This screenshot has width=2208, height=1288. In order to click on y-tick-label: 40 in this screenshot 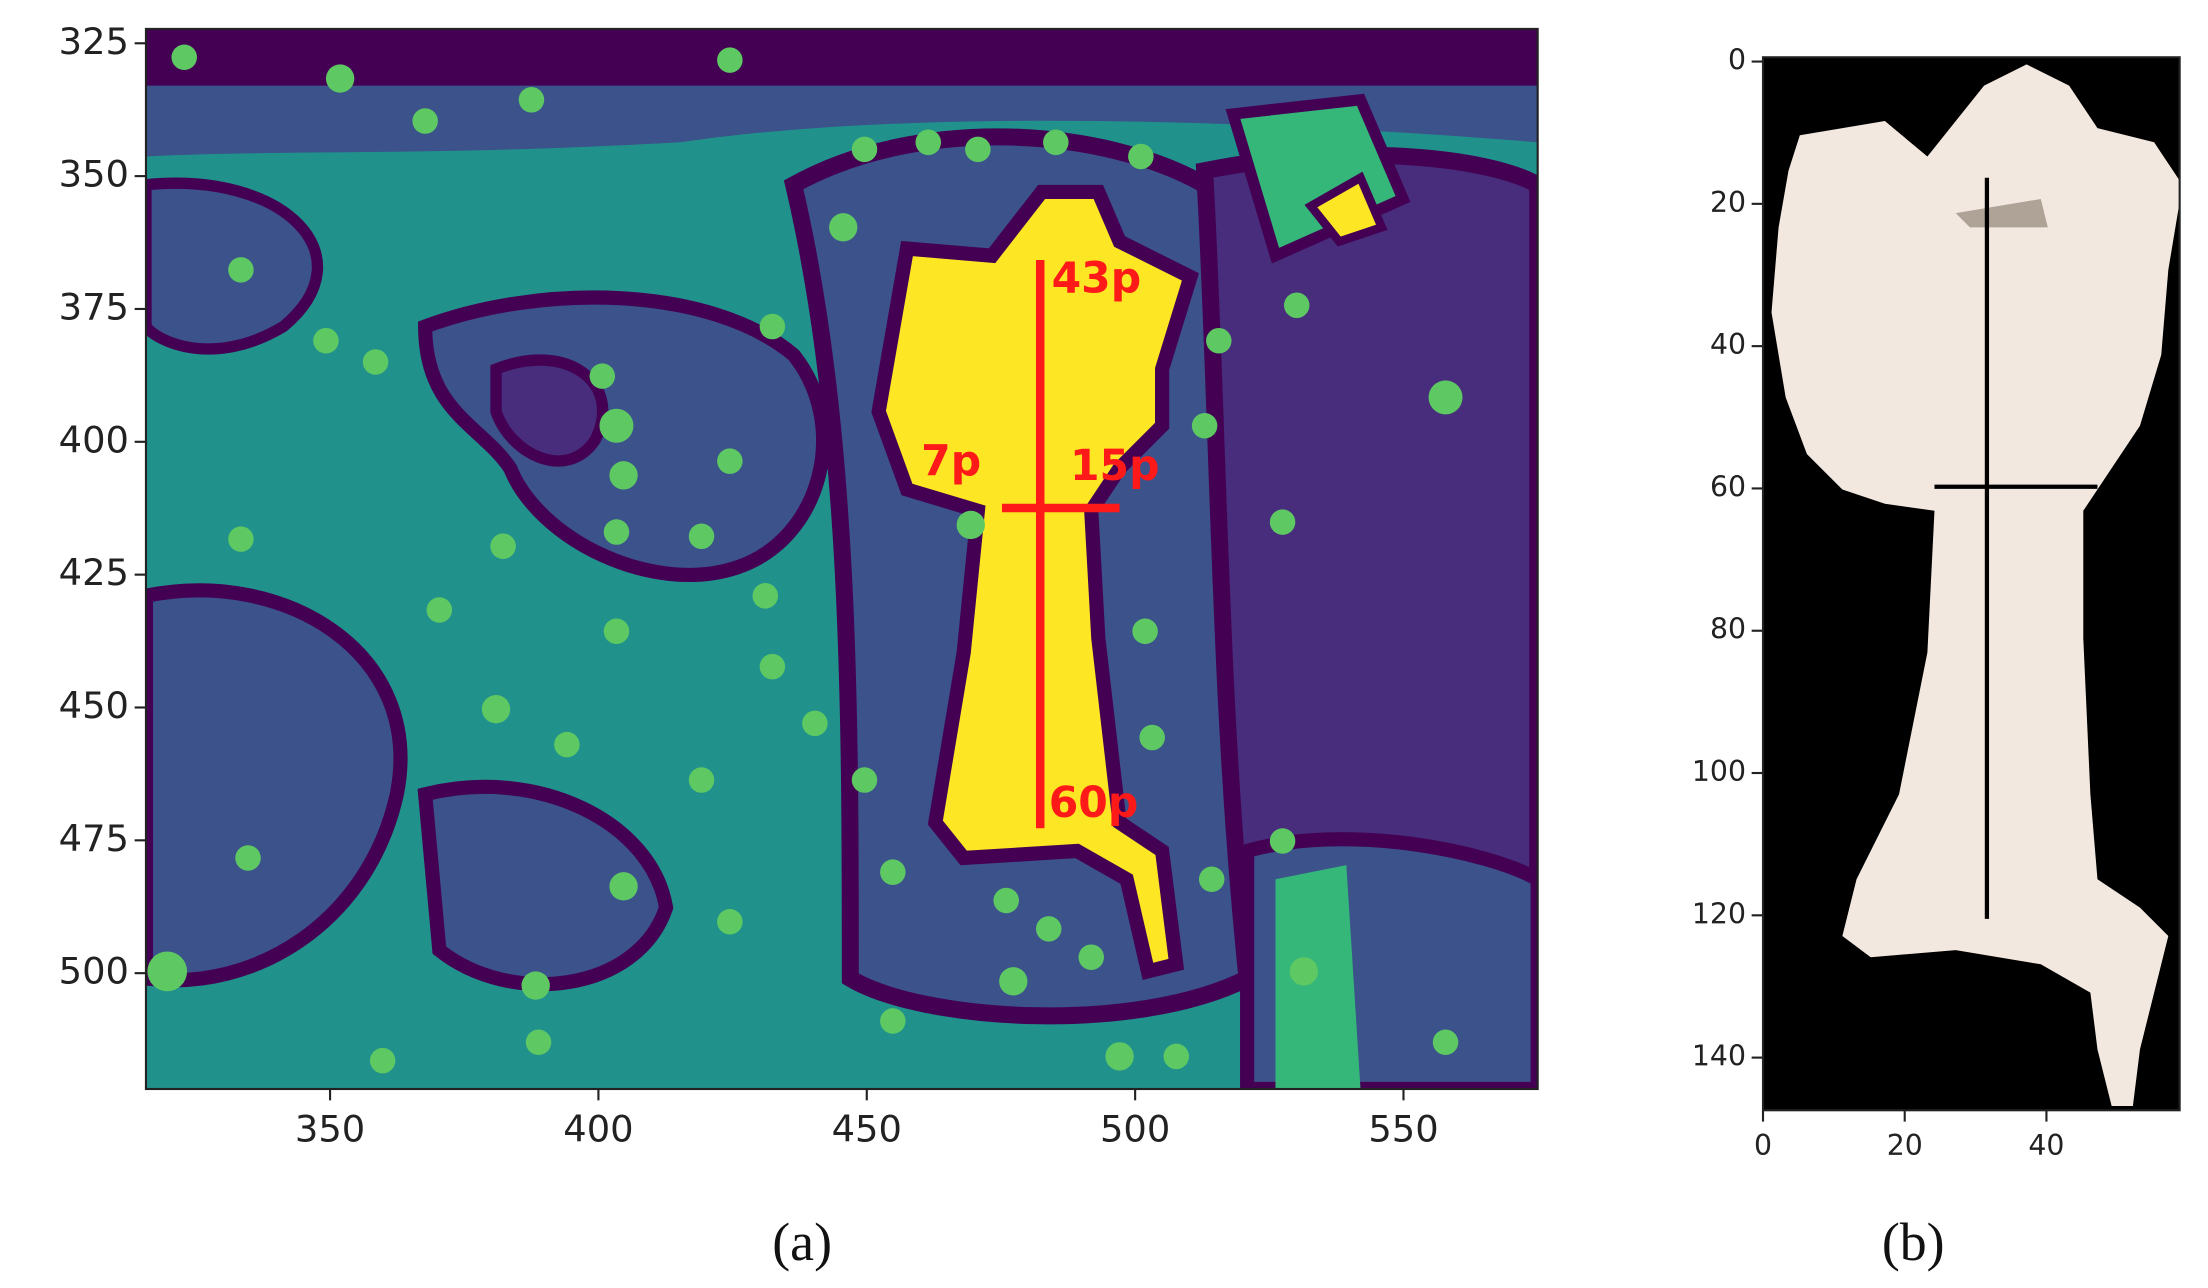, I will do `click(1728, 344)`.